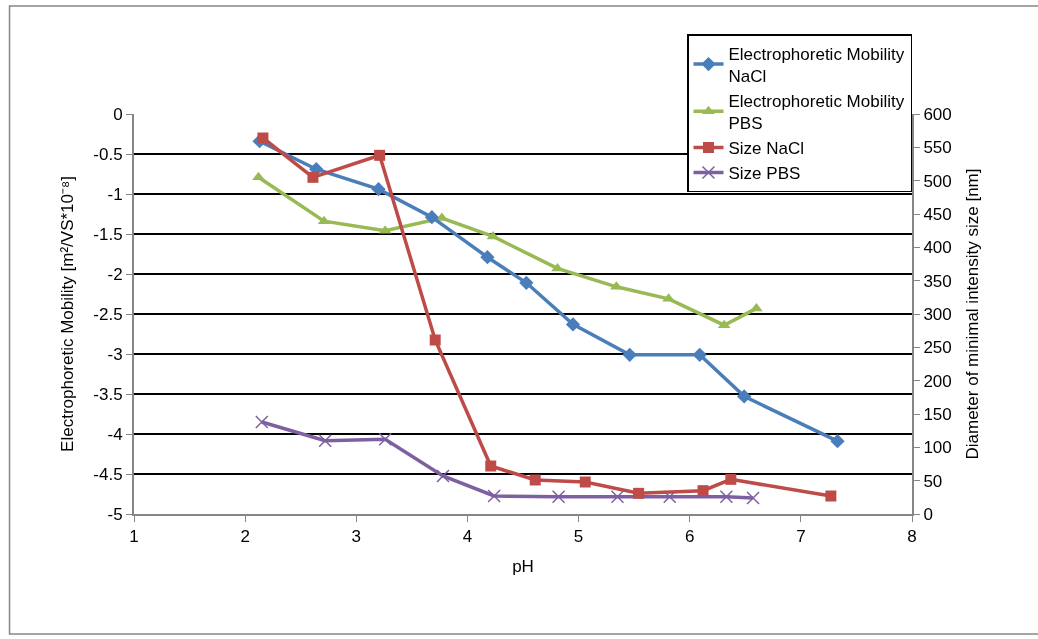 The image size is (1038, 639). I want to click on y-tick-label: -3.5, so click(108, 394).